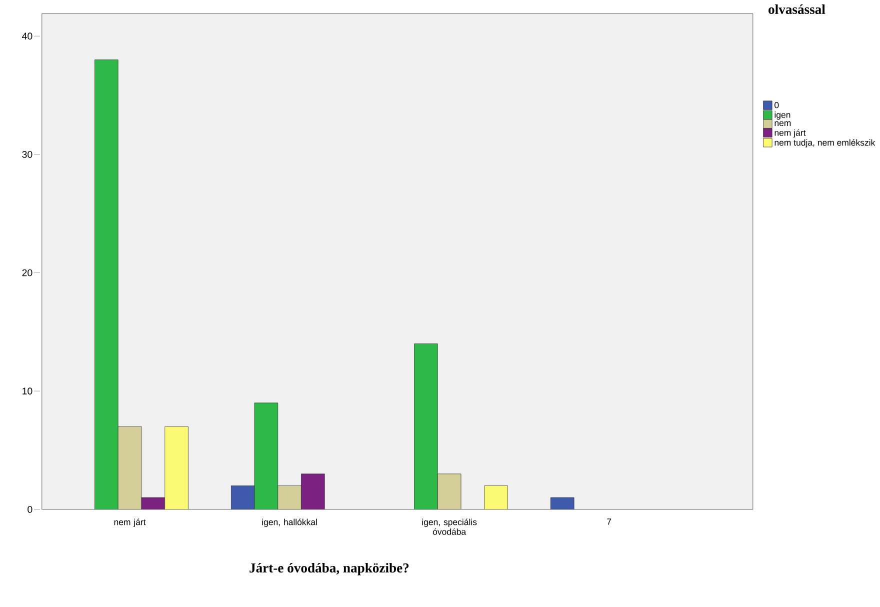 The image size is (880, 607). Describe the element at coordinates (30, 509) in the screenshot. I see `y-tick-label: 0` at that location.